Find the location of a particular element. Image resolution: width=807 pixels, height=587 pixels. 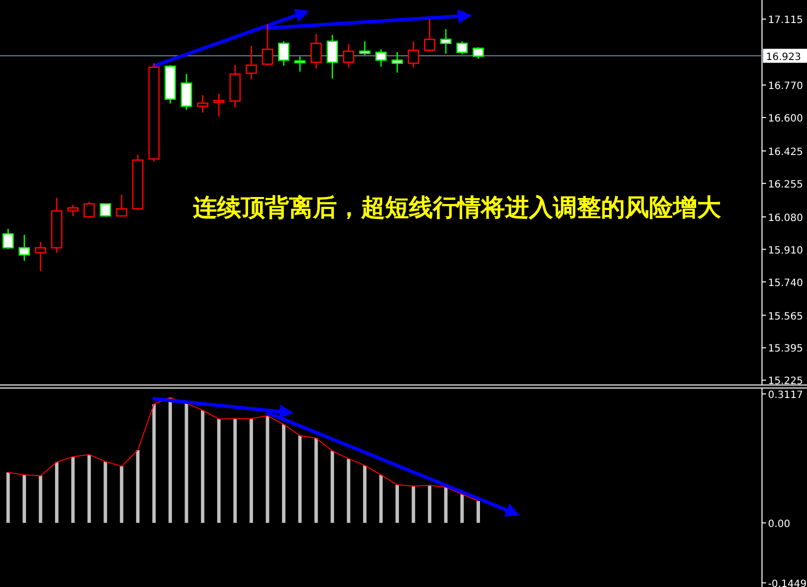

y-tick-label: 0.3117 is located at coordinates (785, 395).